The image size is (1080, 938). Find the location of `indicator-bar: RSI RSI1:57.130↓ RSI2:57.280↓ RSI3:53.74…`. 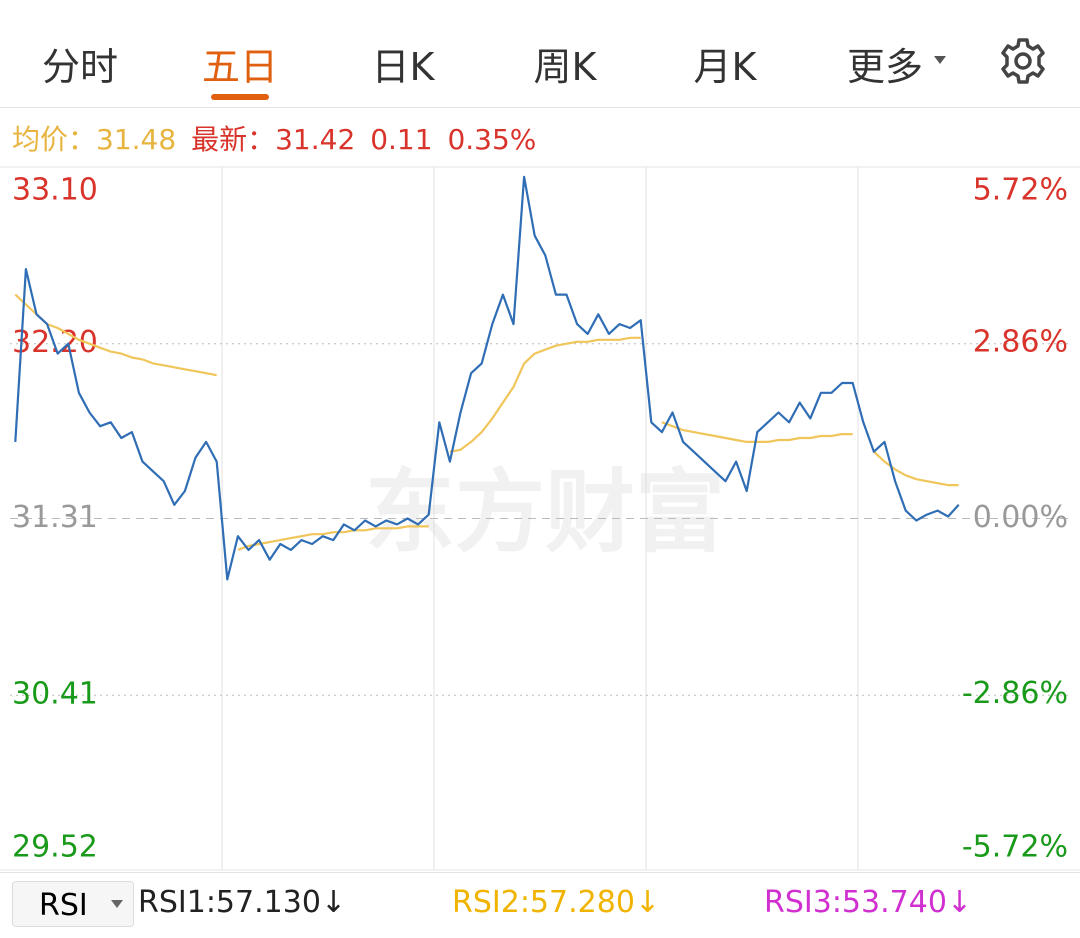

indicator-bar: RSI RSI1:57.130↓ RSI2:57.280↓ RSI3:53.74… is located at coordinates (540, 905).